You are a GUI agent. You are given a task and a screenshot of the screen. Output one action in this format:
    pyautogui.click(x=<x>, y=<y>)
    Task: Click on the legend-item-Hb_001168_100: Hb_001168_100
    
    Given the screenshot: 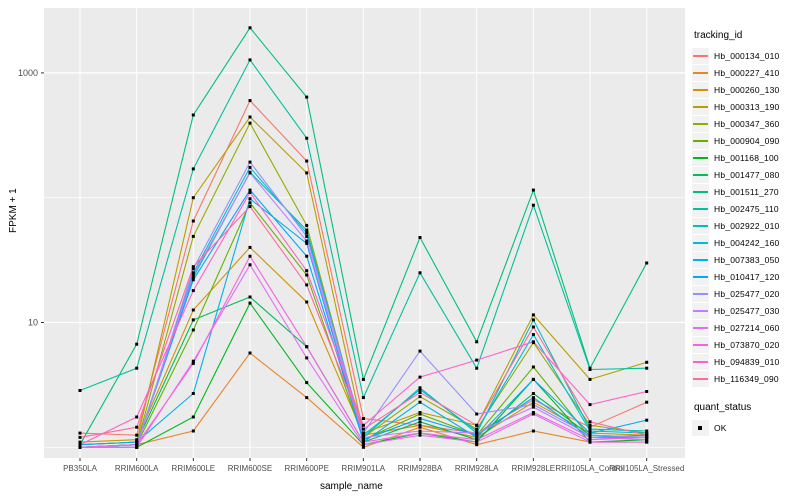 What is the action you would take?
    pyautogui.click(x=745, y=157)
    